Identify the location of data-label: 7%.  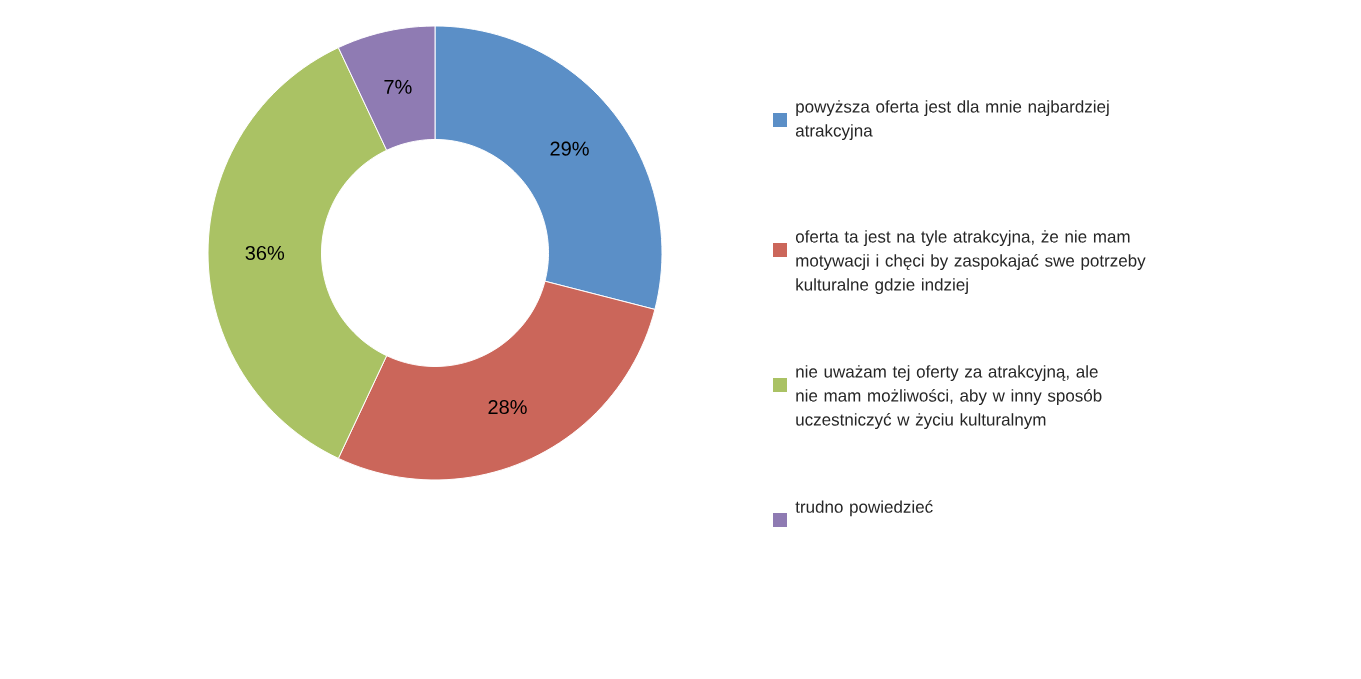
(398, 86).